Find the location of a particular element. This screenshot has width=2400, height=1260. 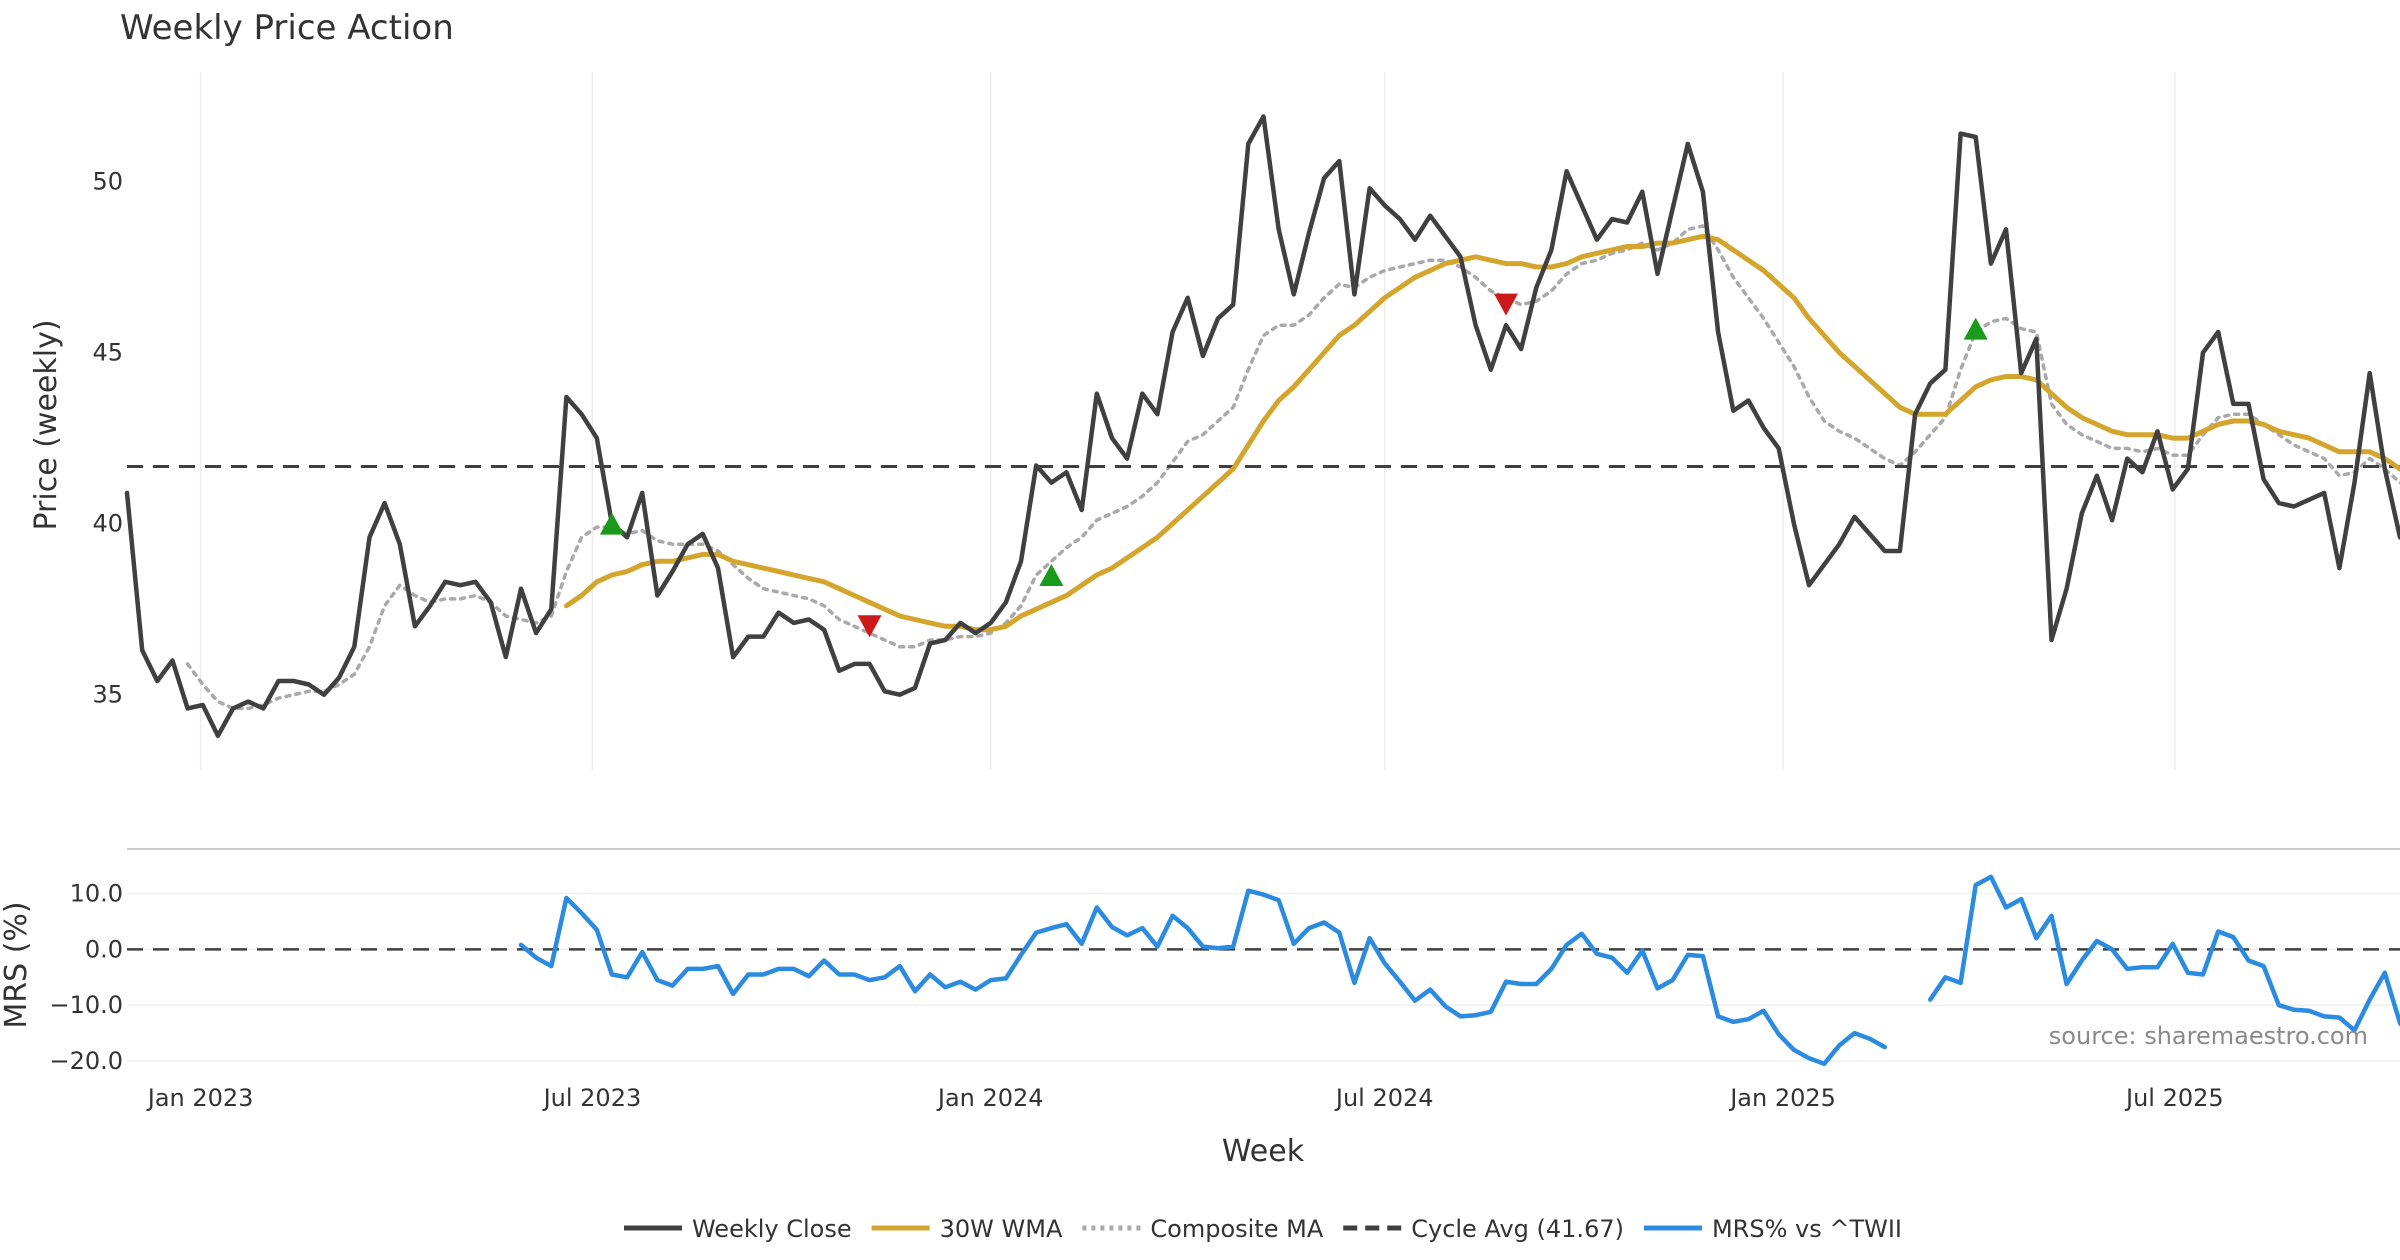

mrs-y-tick-label: 0.0 is located at coordinates (104, 949).